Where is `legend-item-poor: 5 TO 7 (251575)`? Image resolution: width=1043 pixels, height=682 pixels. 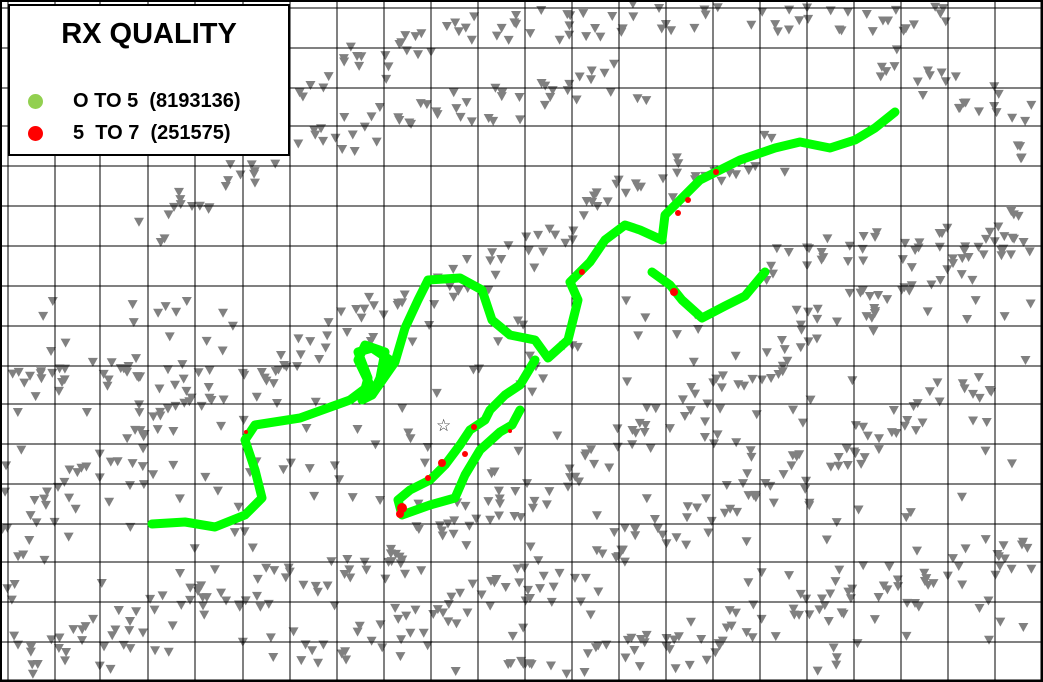 legend-item-poor: 5 TO 7 (251575) is located at coordinates (129, 133).